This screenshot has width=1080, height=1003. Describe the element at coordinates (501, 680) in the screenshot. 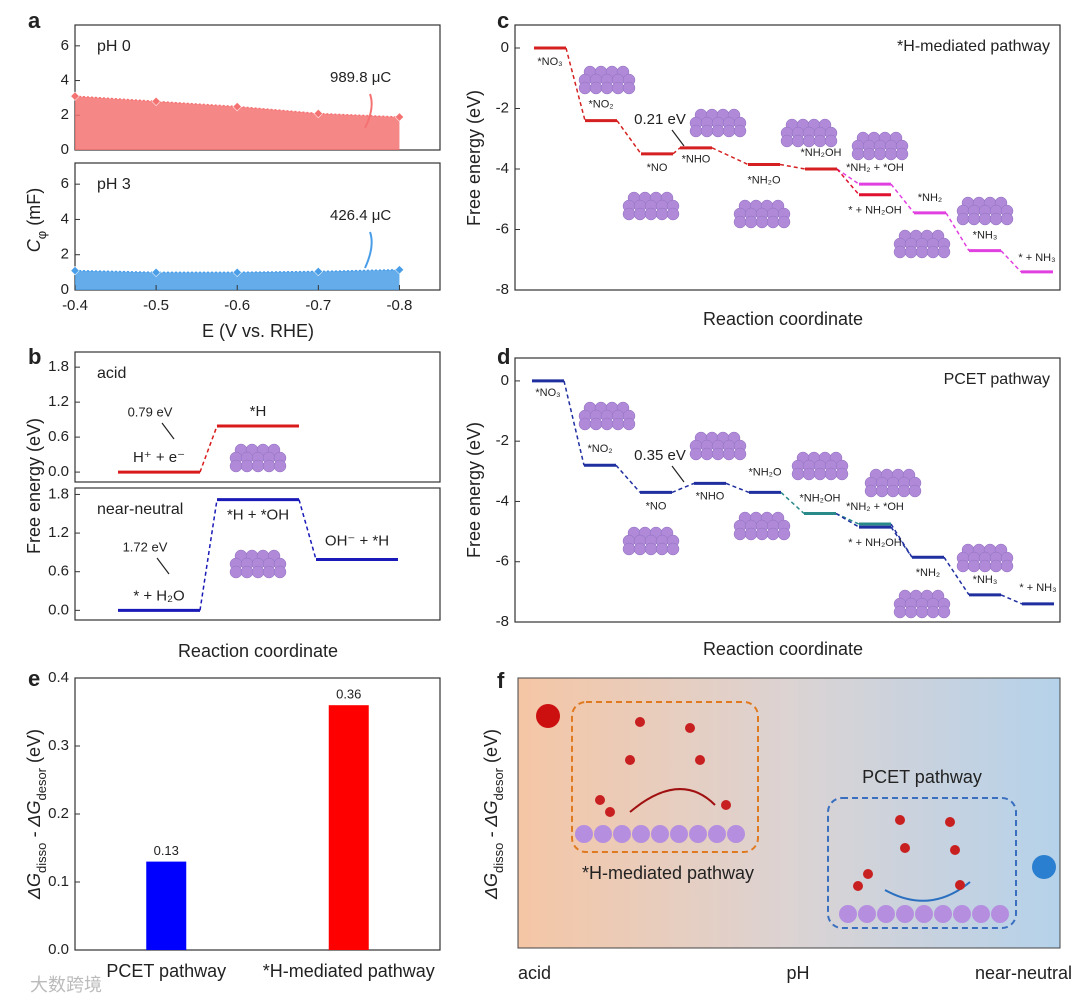

I see `panel-letter: f` at that location.